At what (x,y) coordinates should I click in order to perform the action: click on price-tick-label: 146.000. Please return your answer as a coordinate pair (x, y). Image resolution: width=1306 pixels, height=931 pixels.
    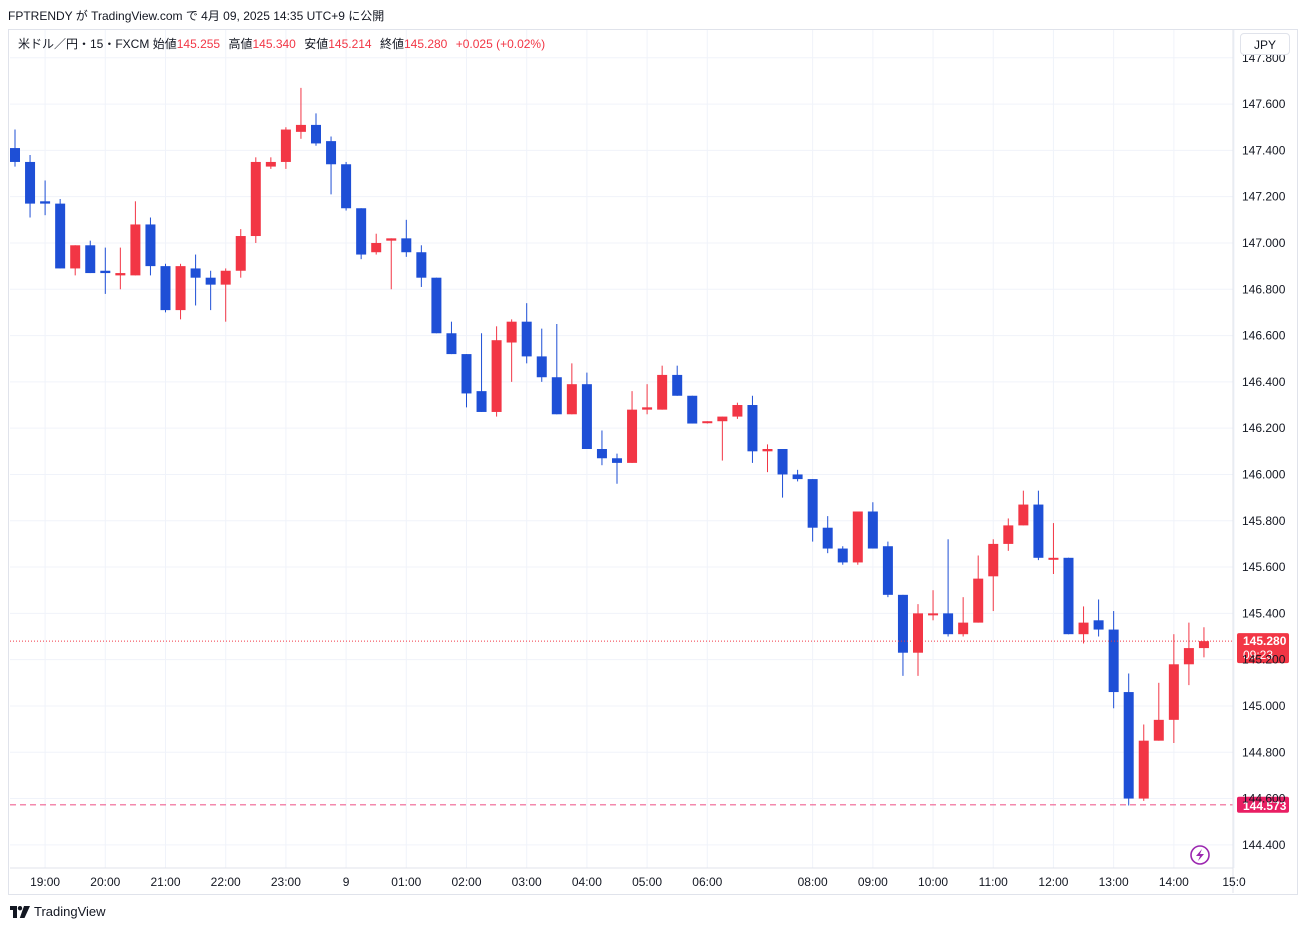
    Looking at the image, I should click on (1264, 474).